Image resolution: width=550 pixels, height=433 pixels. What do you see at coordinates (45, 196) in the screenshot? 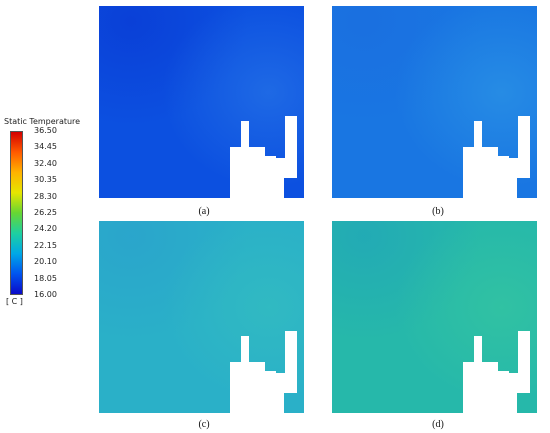
I see `colorbar-tick-label: 28.30` at bounding box center [45, 196].